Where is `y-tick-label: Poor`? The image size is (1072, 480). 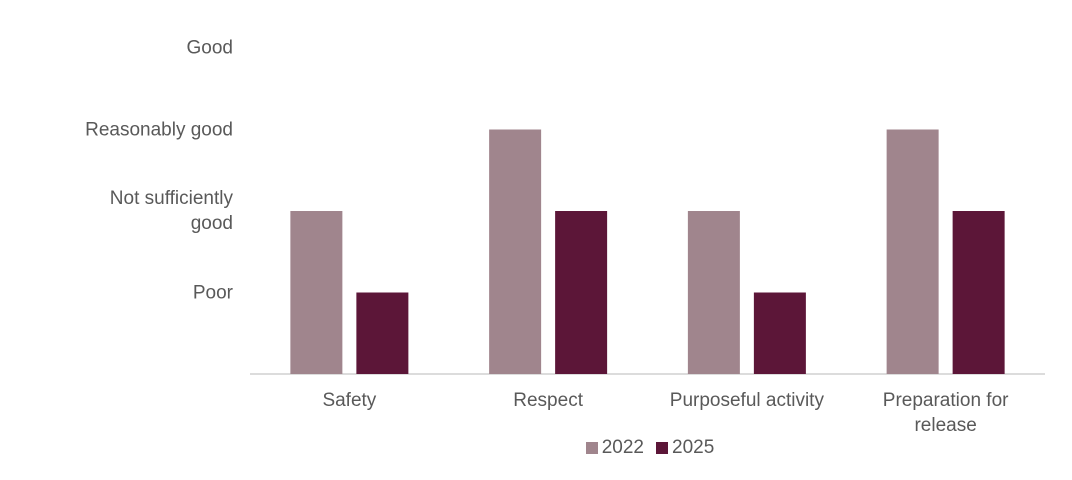
y-tick-label: Poor is located at coordinates (212, 292).